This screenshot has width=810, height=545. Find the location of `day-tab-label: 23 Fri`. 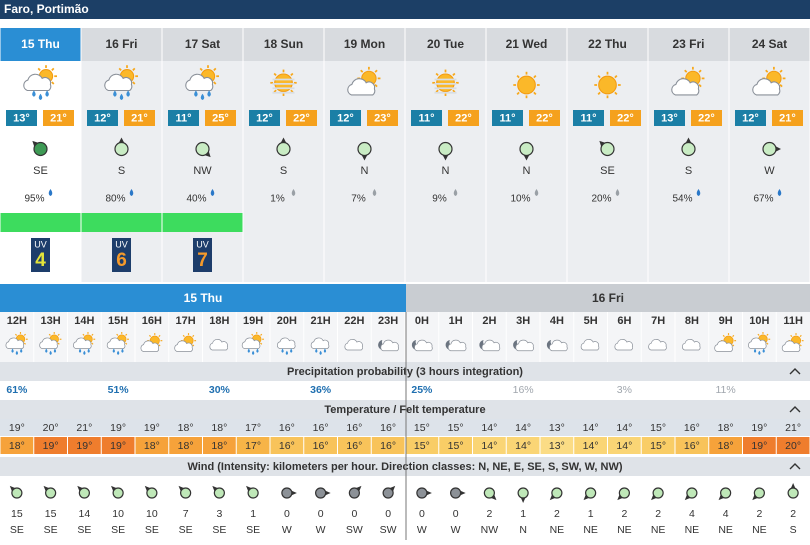

day-tab-label: 23 Fri is located at coordinates (688, 44).